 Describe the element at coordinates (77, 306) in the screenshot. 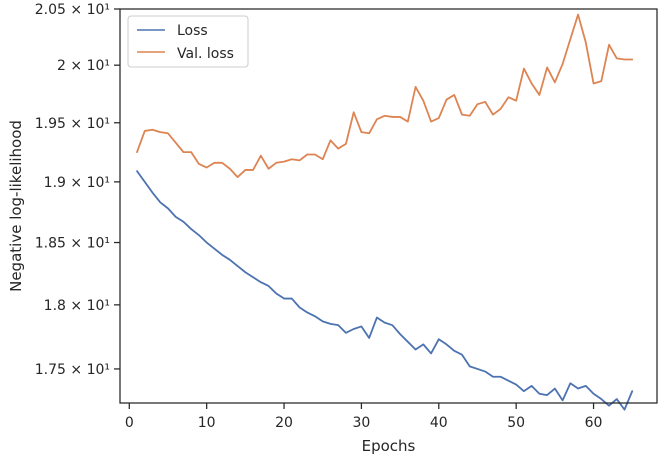

I see `y-tick-label: 1.8 × 10¹` at that location.